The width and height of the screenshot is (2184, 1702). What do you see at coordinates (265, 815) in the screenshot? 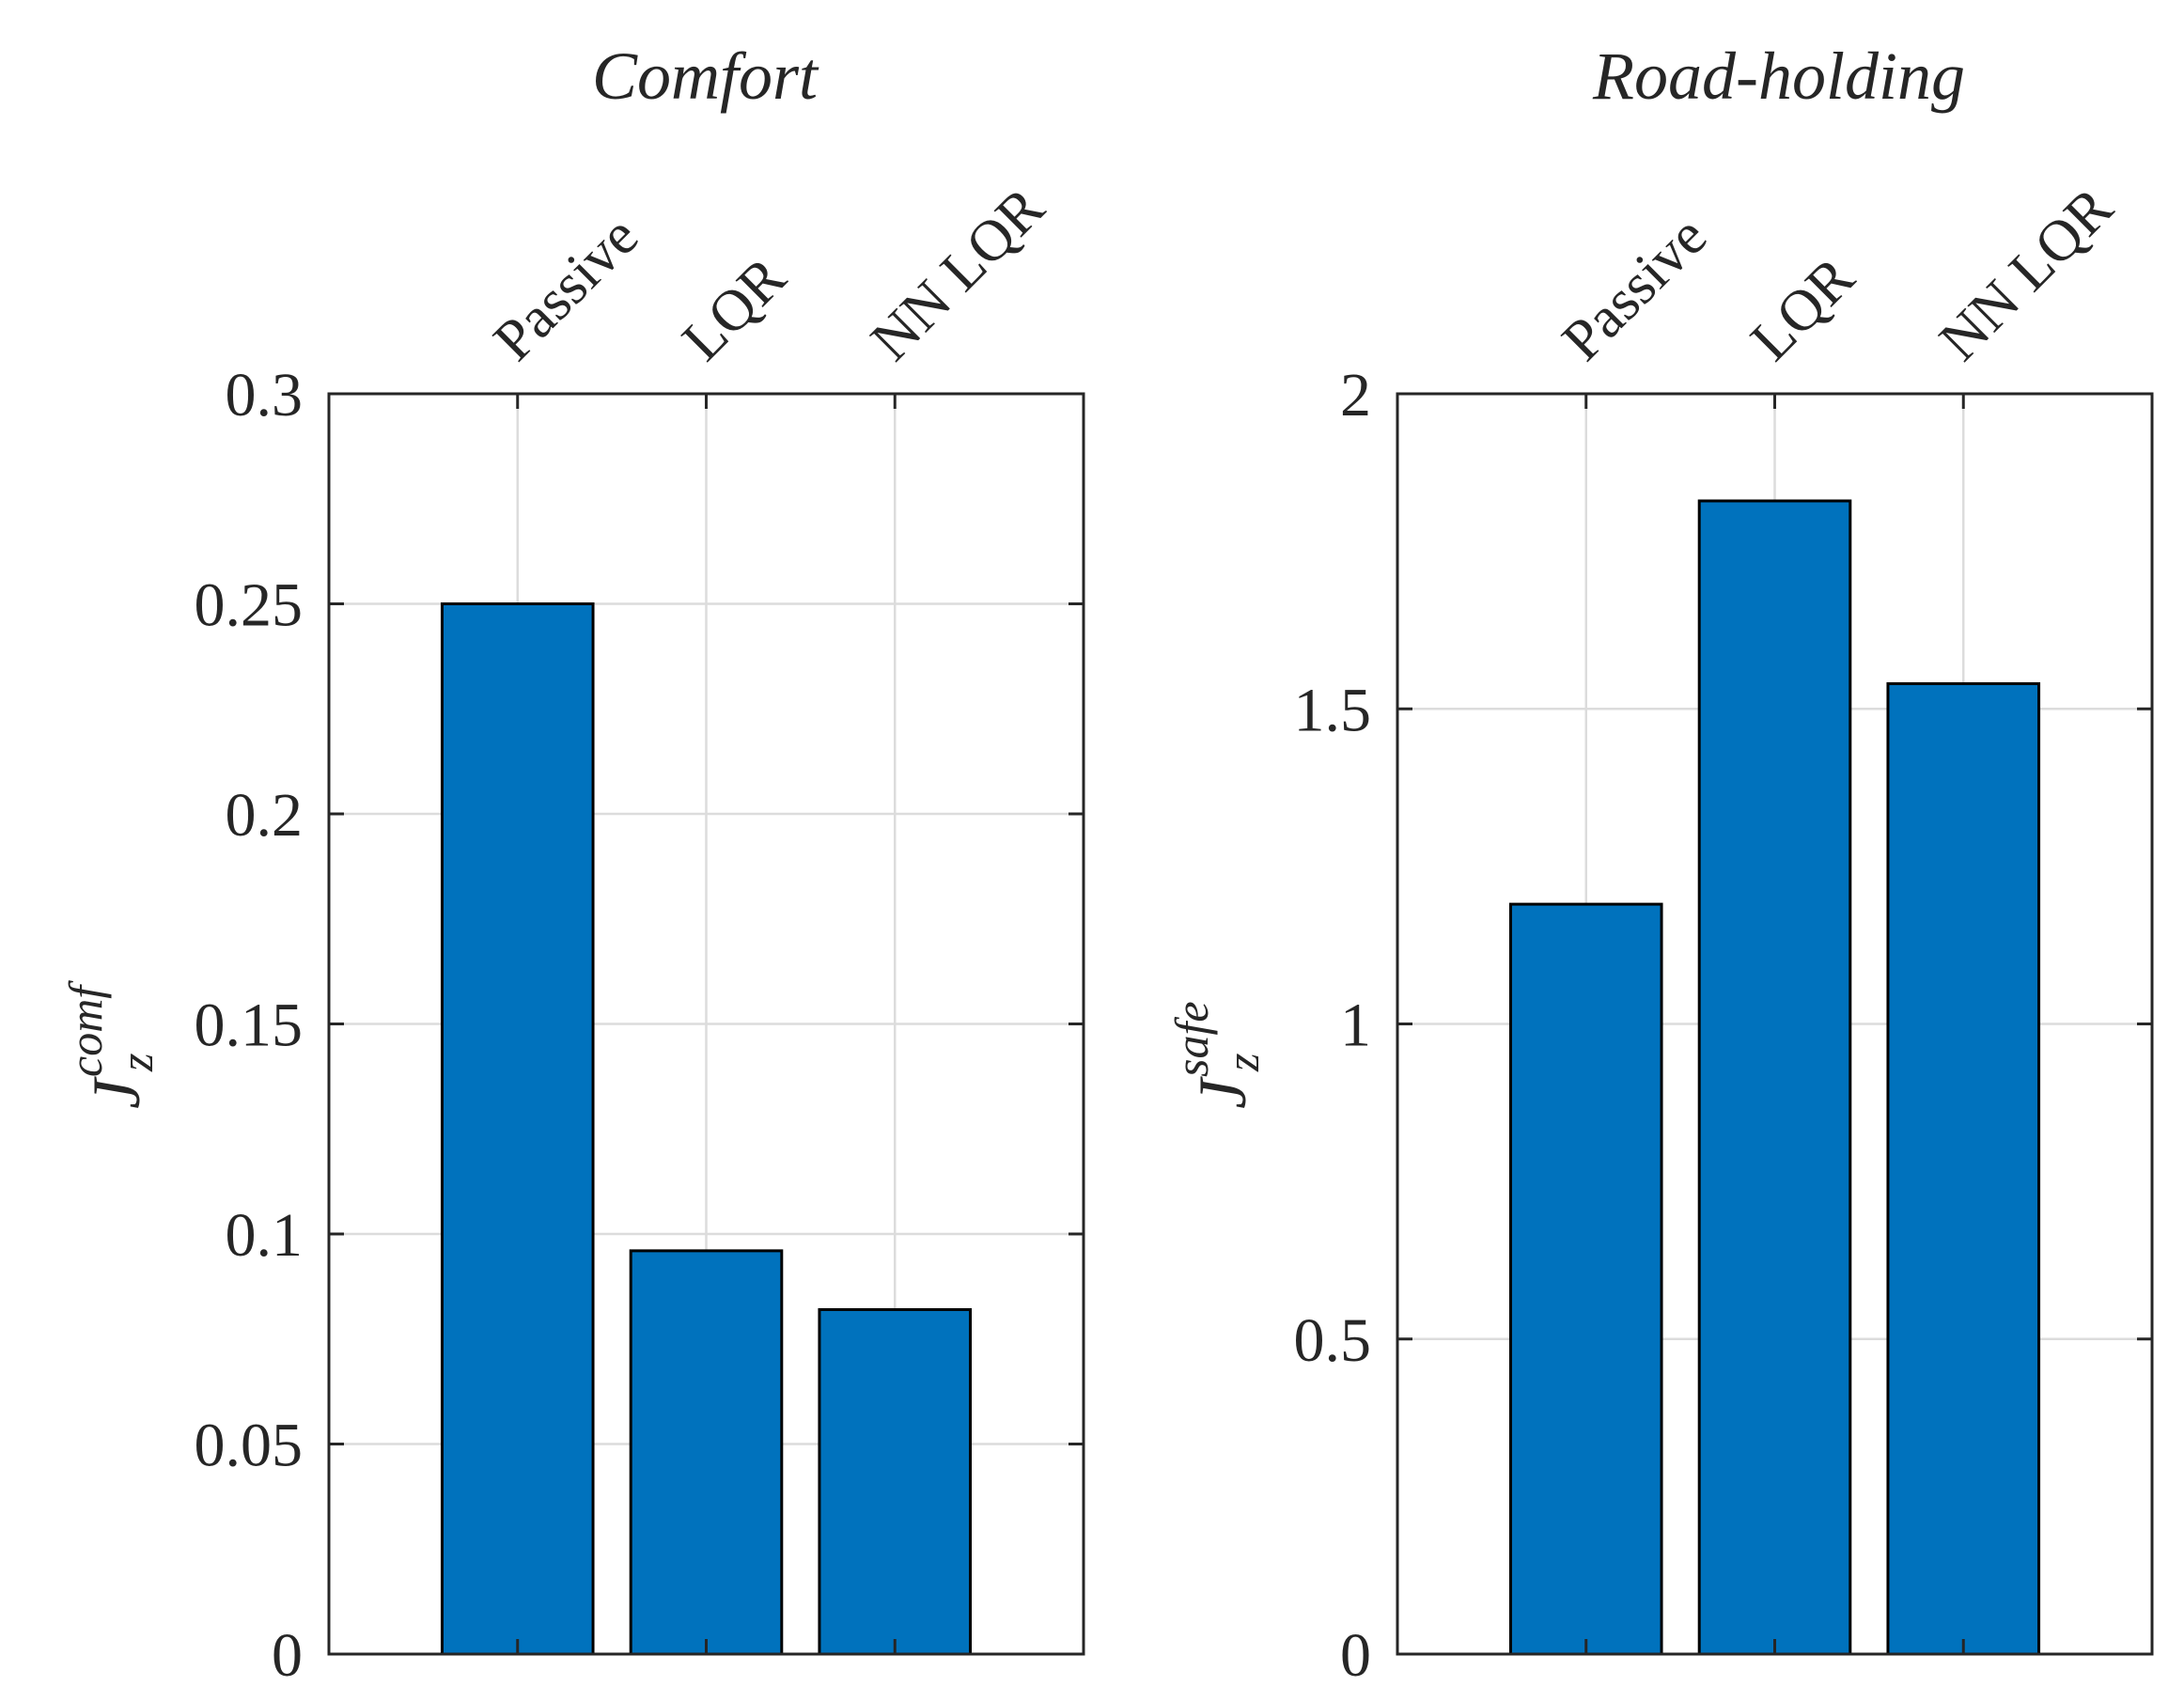
I see `comfort-ytick-label: 0.2` at bounding box center [265, 815].